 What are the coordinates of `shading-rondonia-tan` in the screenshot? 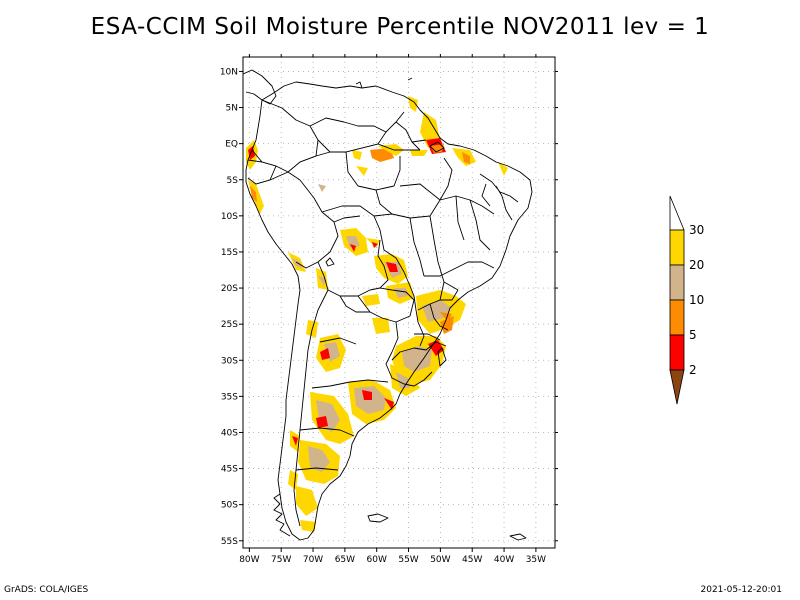 It's located at (353, 242).